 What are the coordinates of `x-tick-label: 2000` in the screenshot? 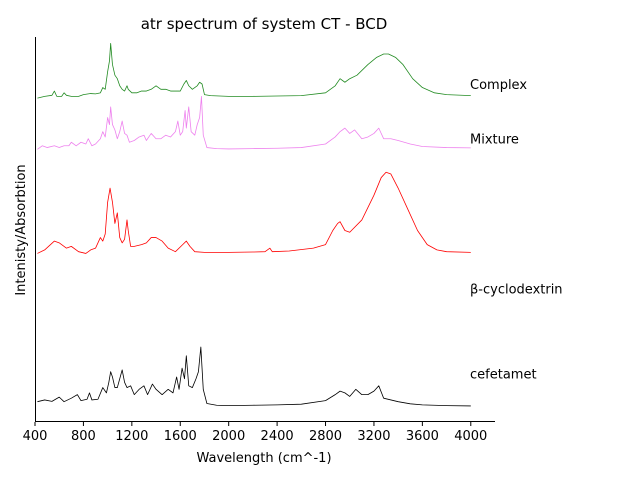 It's located at (228, 436).